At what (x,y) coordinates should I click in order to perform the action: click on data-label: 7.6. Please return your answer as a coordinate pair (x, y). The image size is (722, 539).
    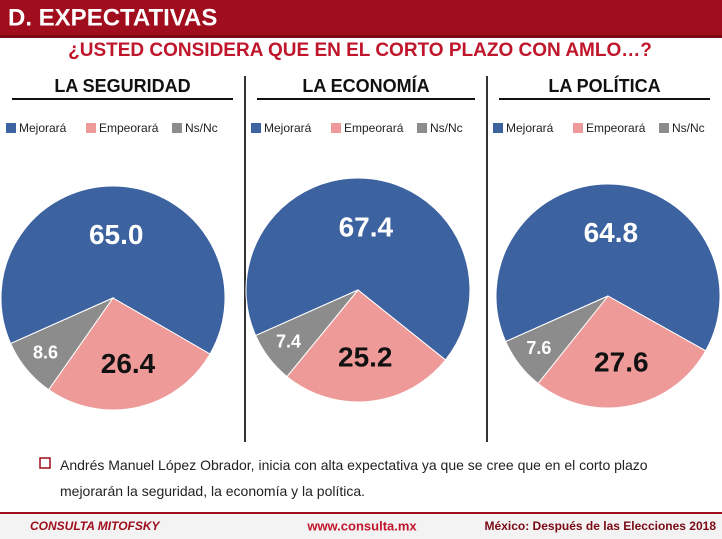
    Looking at the image, I should click on (538, 348).